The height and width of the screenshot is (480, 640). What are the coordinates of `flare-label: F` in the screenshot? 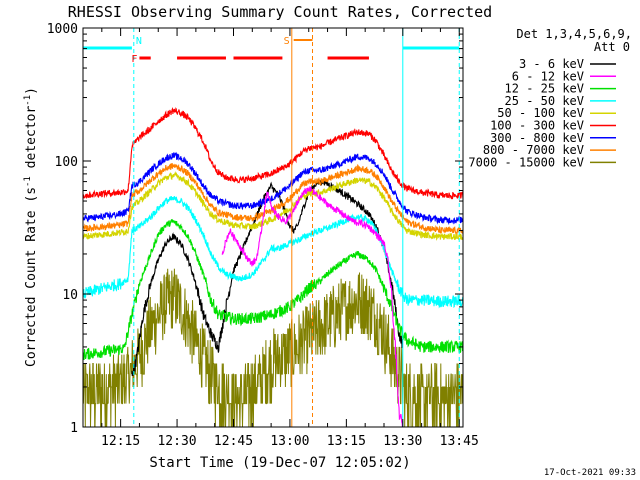 It's located at (134, 59).